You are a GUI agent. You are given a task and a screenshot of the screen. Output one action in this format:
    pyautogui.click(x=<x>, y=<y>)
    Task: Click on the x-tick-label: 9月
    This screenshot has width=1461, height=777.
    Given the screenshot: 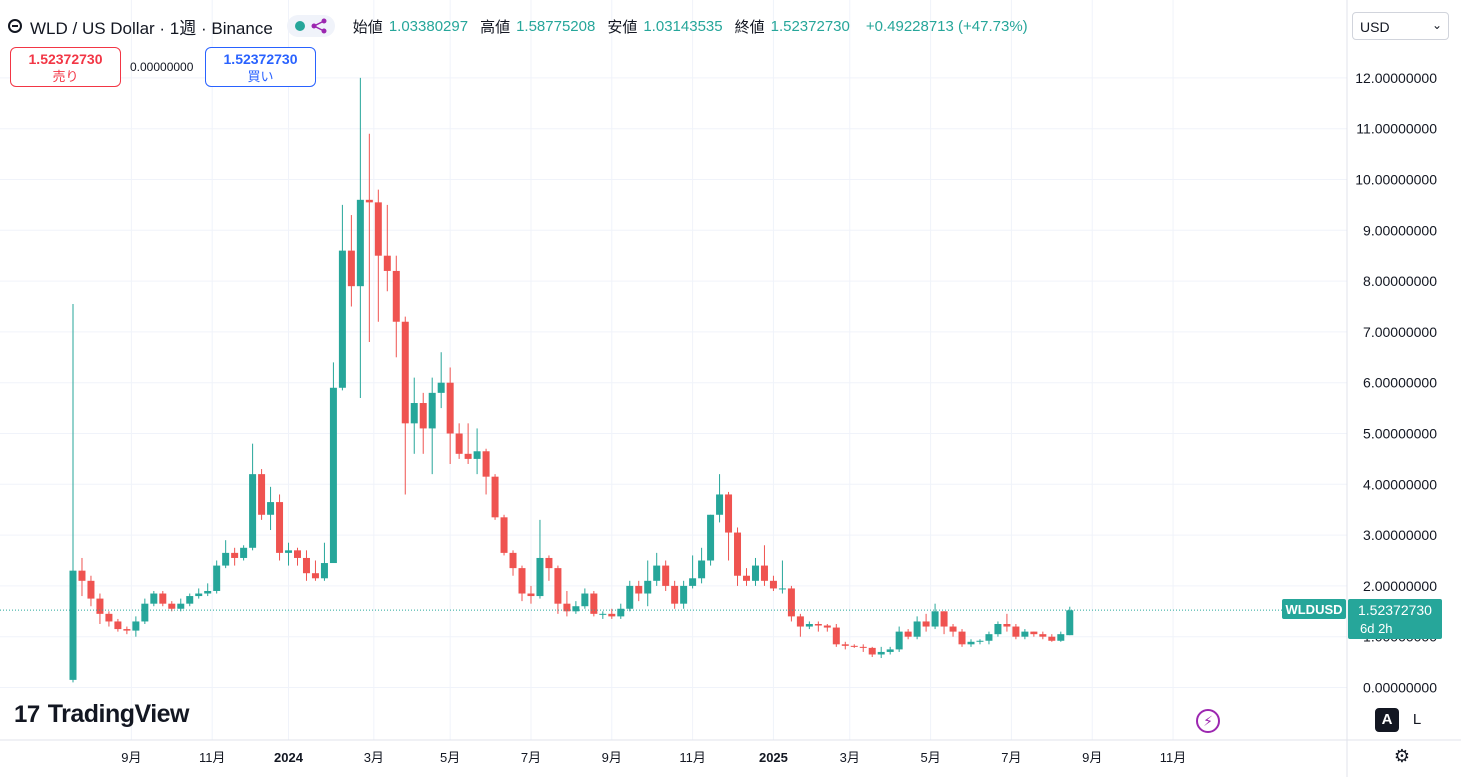 What is the action you would take?
    pyautogui.click(x=1092, y=757)
    